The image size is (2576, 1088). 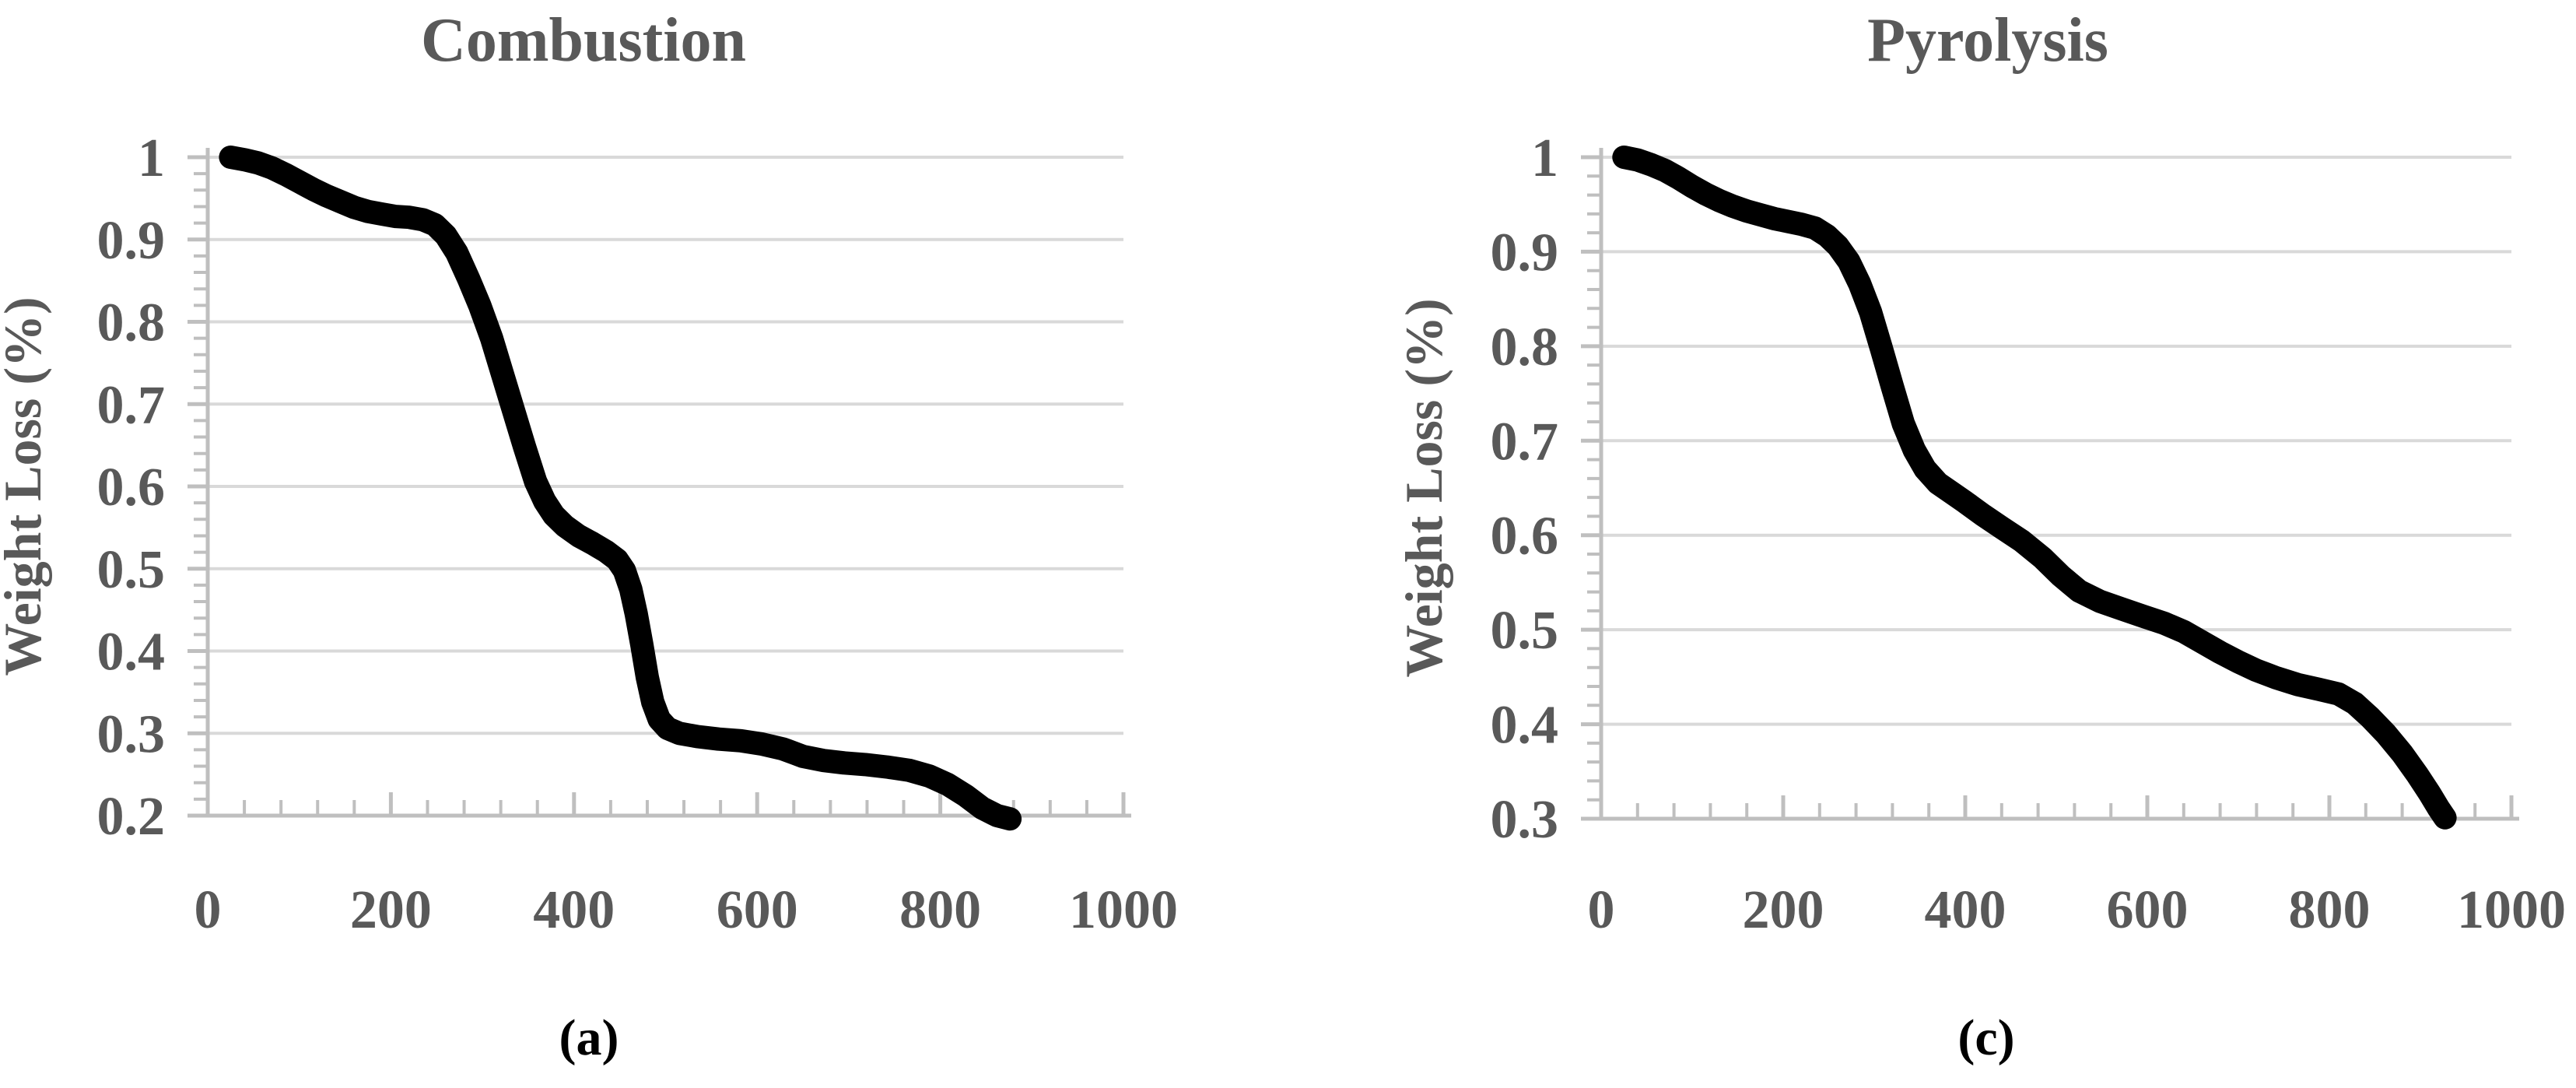 I want to click on y-tick-label: 0.2, so click(x=131, y=817).